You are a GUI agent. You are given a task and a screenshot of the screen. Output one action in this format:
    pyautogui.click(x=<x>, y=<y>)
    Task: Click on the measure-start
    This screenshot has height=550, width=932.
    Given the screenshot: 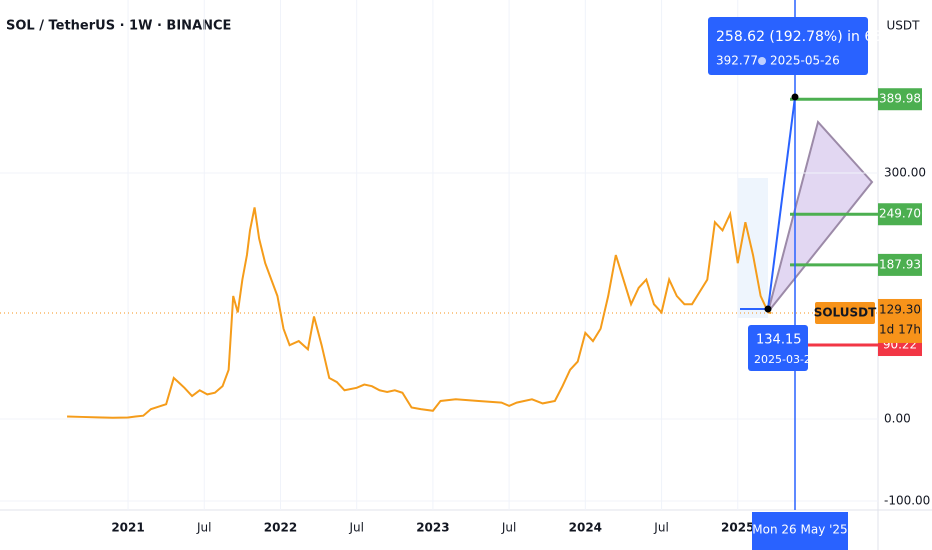 What is the action you would take?
    pyautogui.click(x=768, y=309)
    